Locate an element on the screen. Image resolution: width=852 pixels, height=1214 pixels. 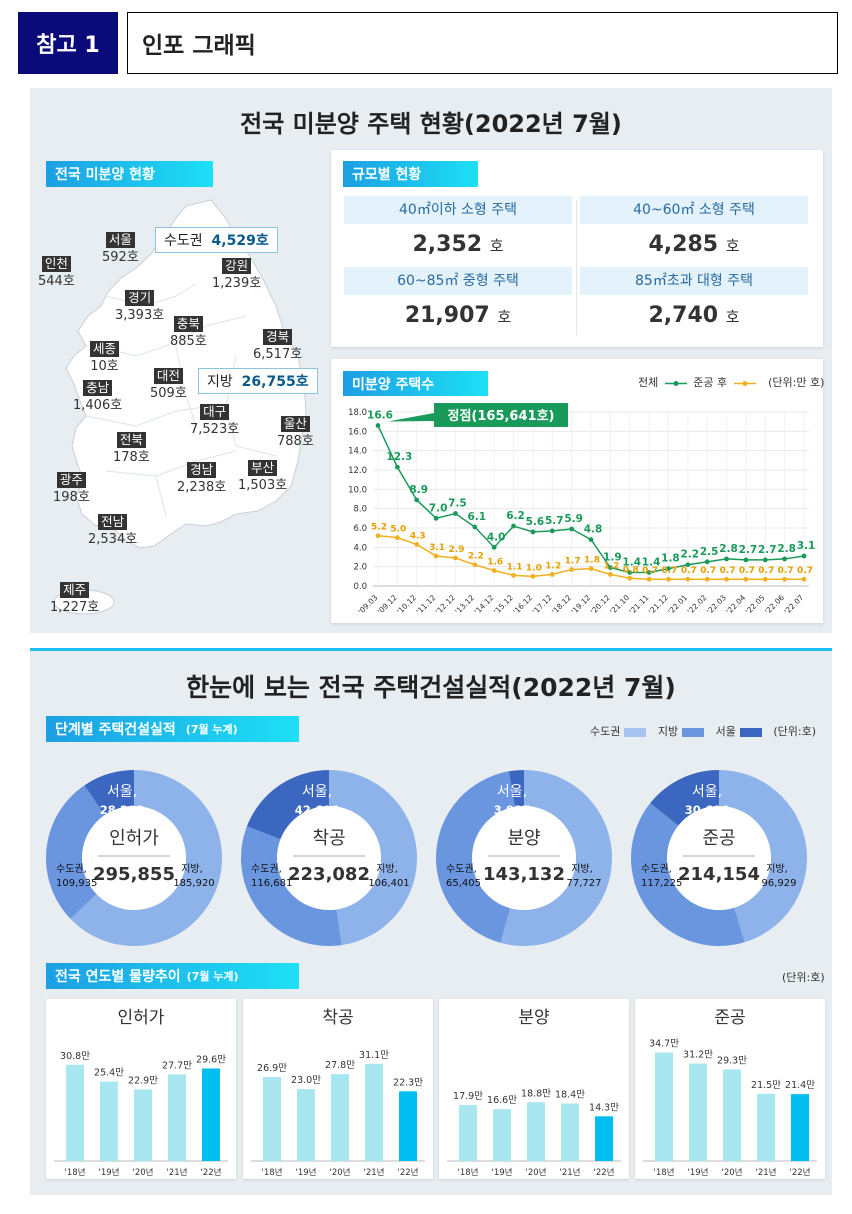
korea-mainland-shape is located at coordinates (186, 374).